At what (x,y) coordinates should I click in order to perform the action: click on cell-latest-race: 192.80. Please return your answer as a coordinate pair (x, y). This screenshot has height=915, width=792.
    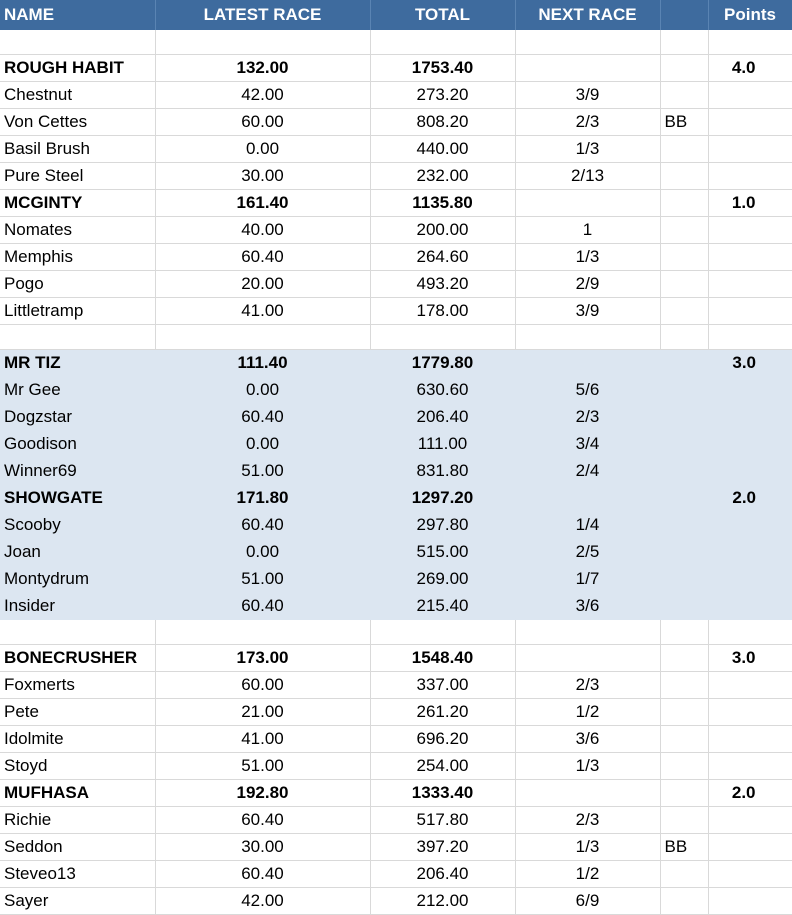
    Looking at the image, I should click on (263, 793).